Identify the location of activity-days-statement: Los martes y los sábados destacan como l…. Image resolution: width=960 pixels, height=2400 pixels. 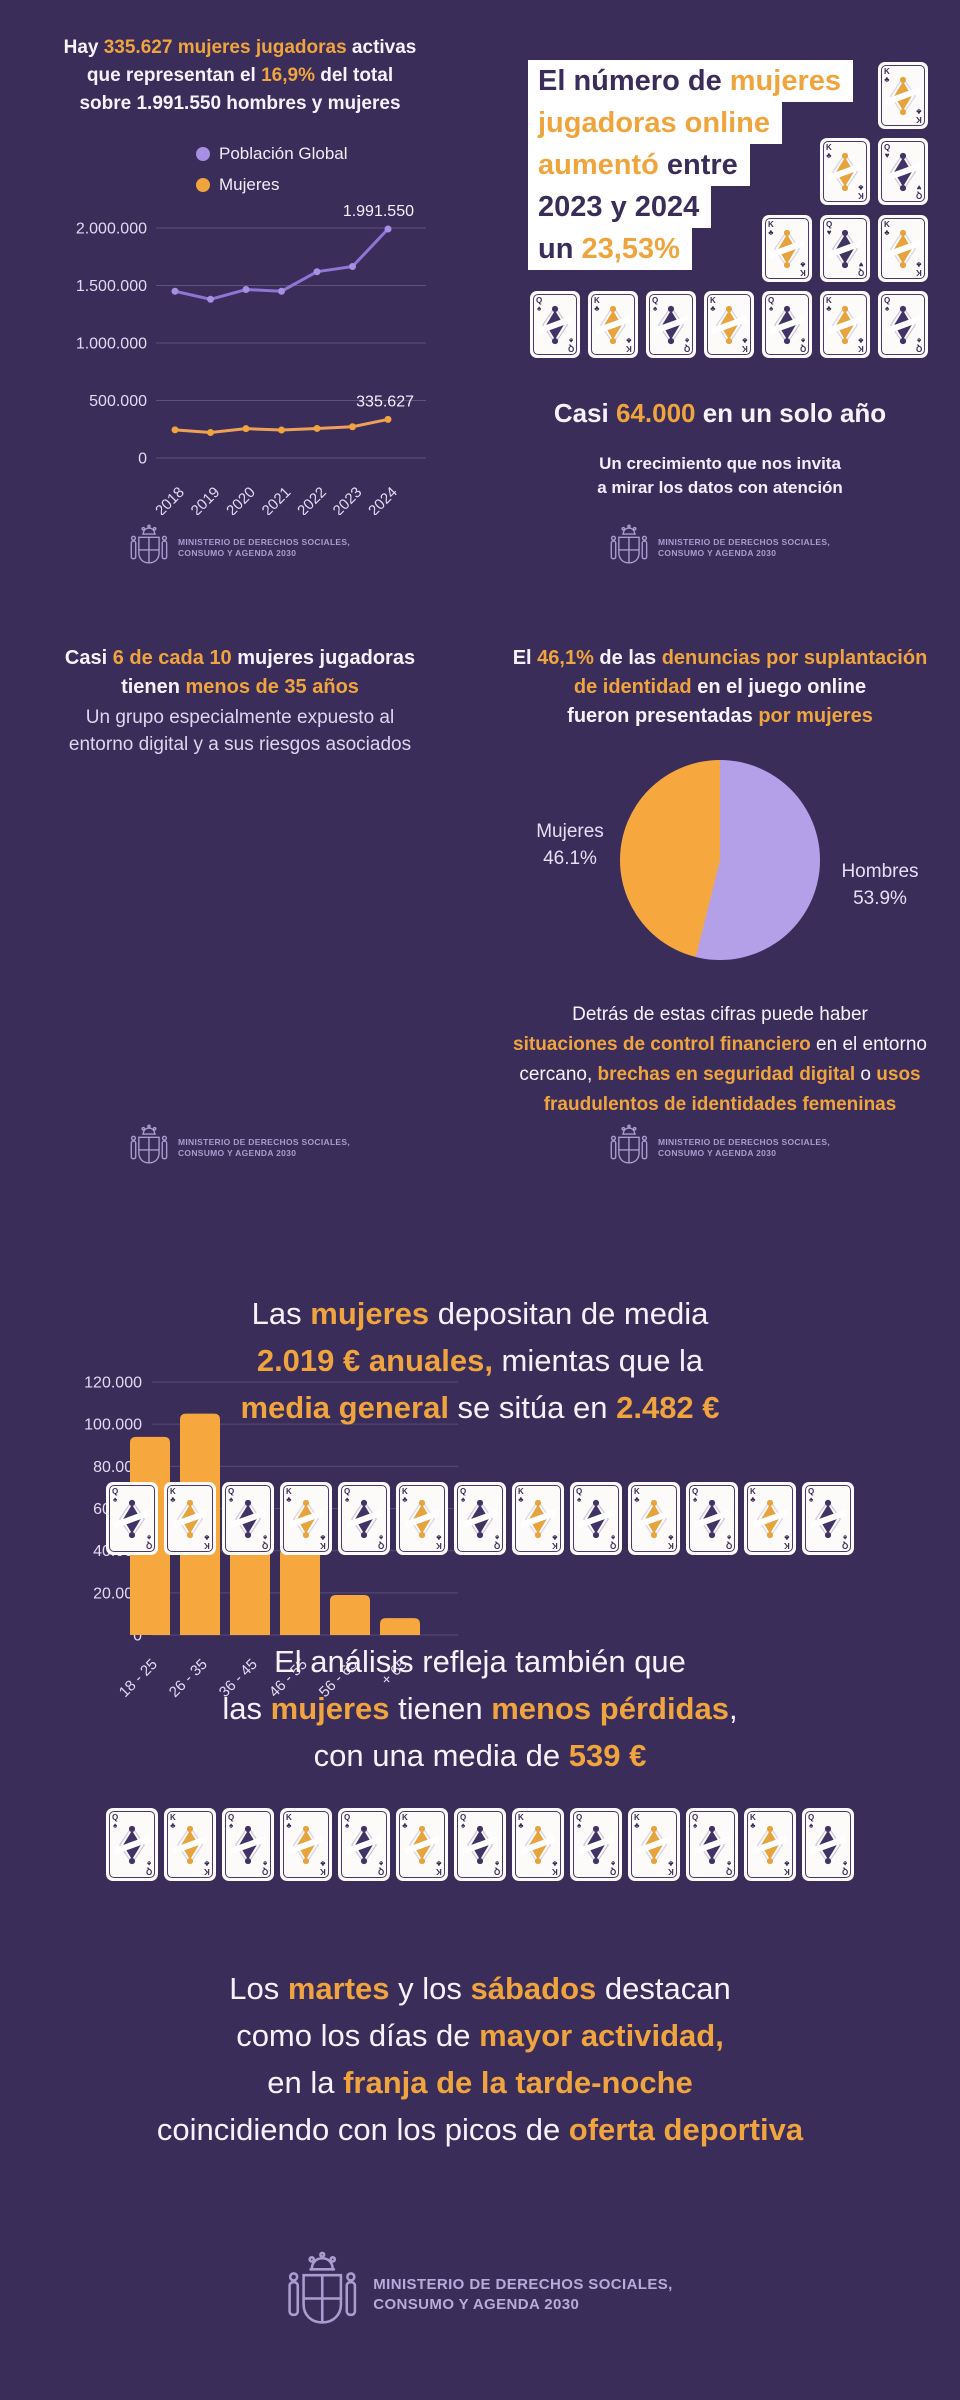
(480, 2059).